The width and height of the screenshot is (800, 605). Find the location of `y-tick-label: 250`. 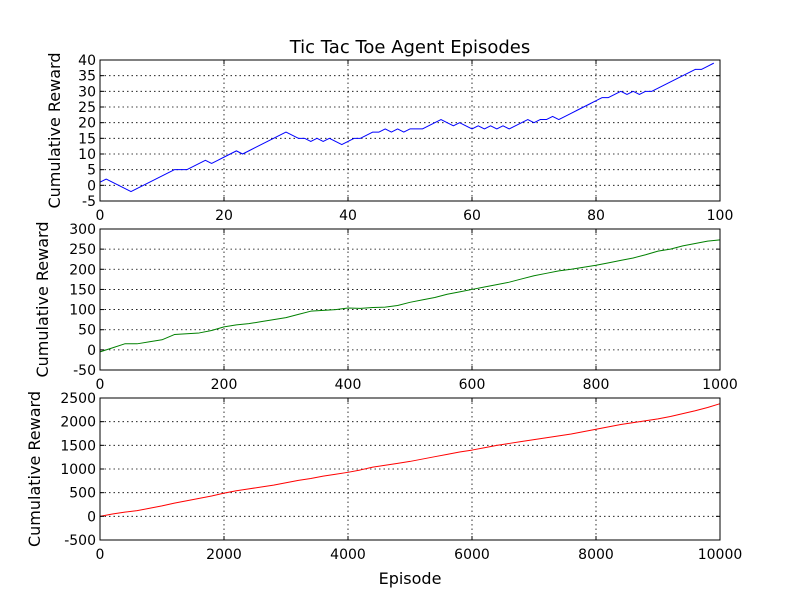

y-tick-label: 250 is located at coordinates (82, 250).